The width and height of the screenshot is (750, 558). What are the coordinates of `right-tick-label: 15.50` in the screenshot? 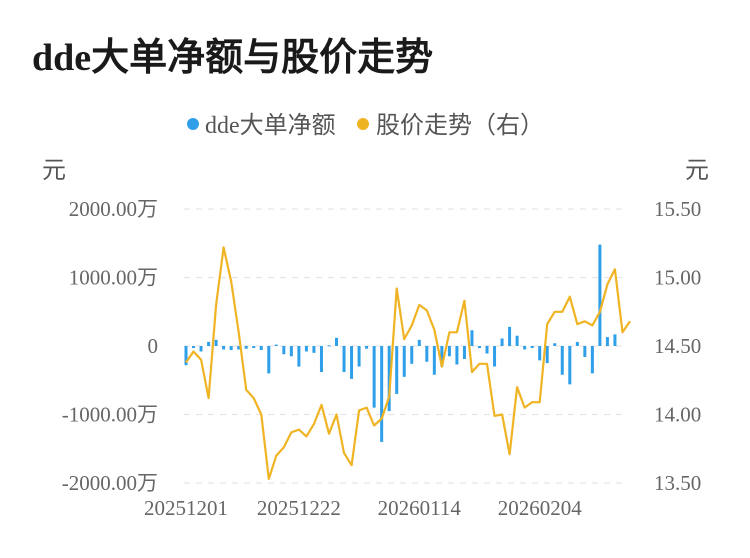 It's located at (677, 209).